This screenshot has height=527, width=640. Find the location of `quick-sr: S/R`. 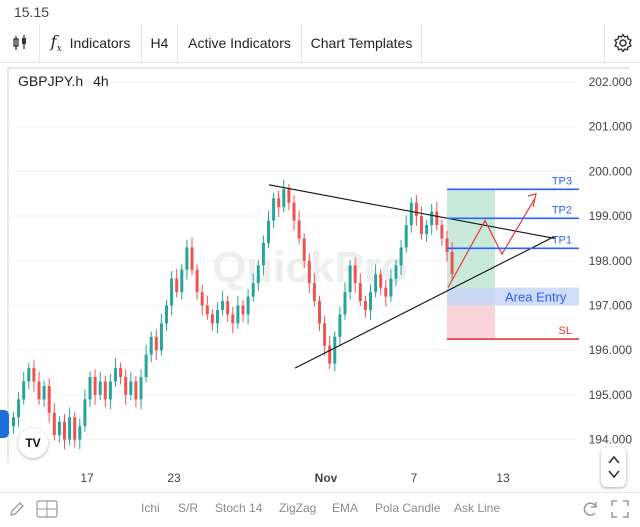

quick-sr: S/R is located at coordinates (188, 508).